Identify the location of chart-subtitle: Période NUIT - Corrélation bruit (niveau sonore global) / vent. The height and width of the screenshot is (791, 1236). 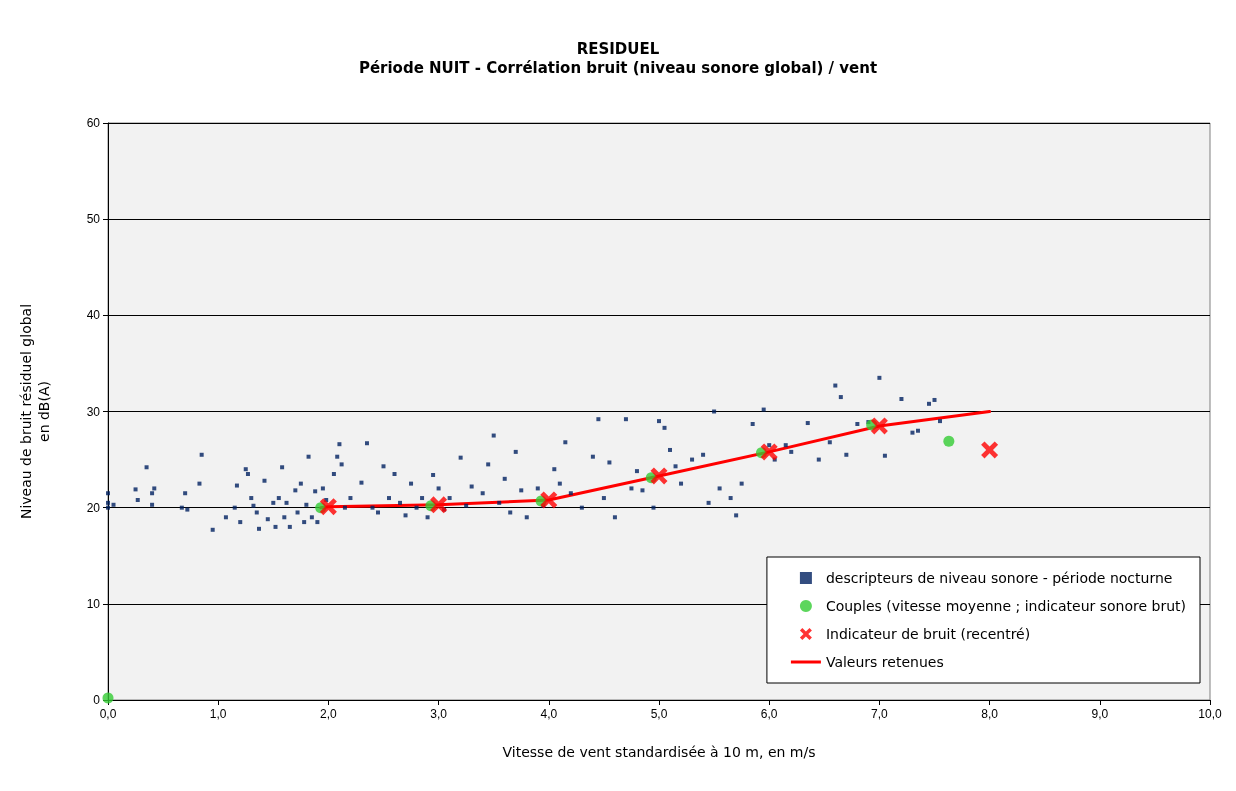
(618, 67).